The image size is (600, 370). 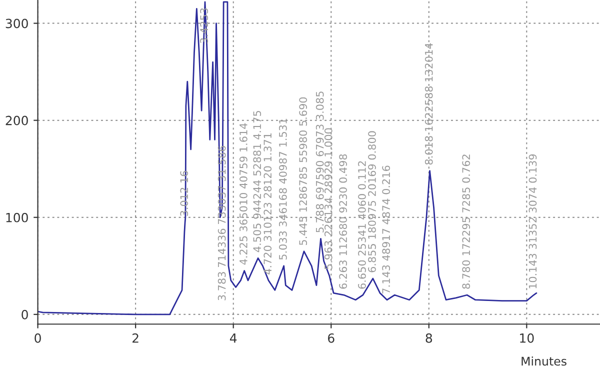 I want to click on annotation: 4.505 944244 52881 4.175, so click(x=257, y=181).